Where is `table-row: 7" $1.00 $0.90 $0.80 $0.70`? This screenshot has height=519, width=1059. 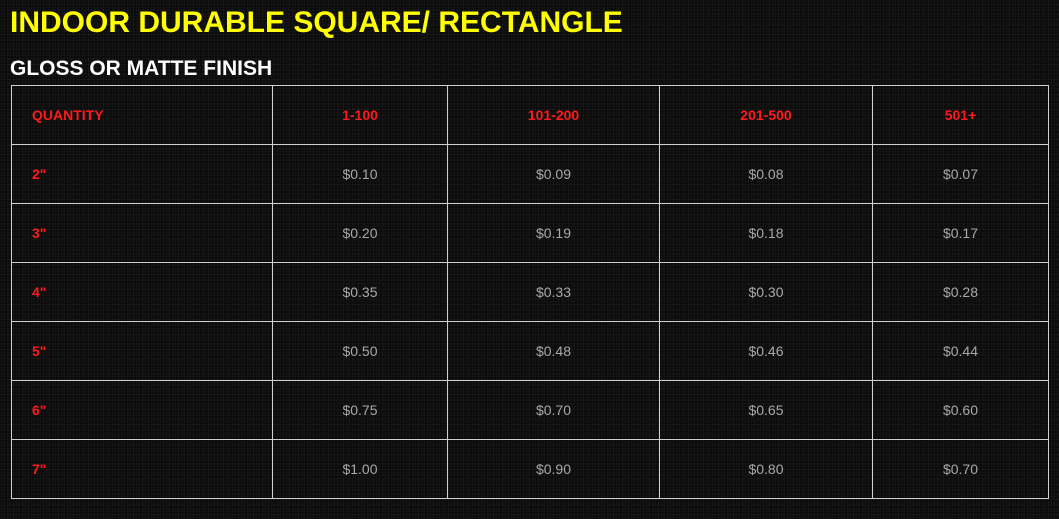 table-row: 7" $1.00 $0.90 $0.80 $0.70 is located at coordinates (530, 469).